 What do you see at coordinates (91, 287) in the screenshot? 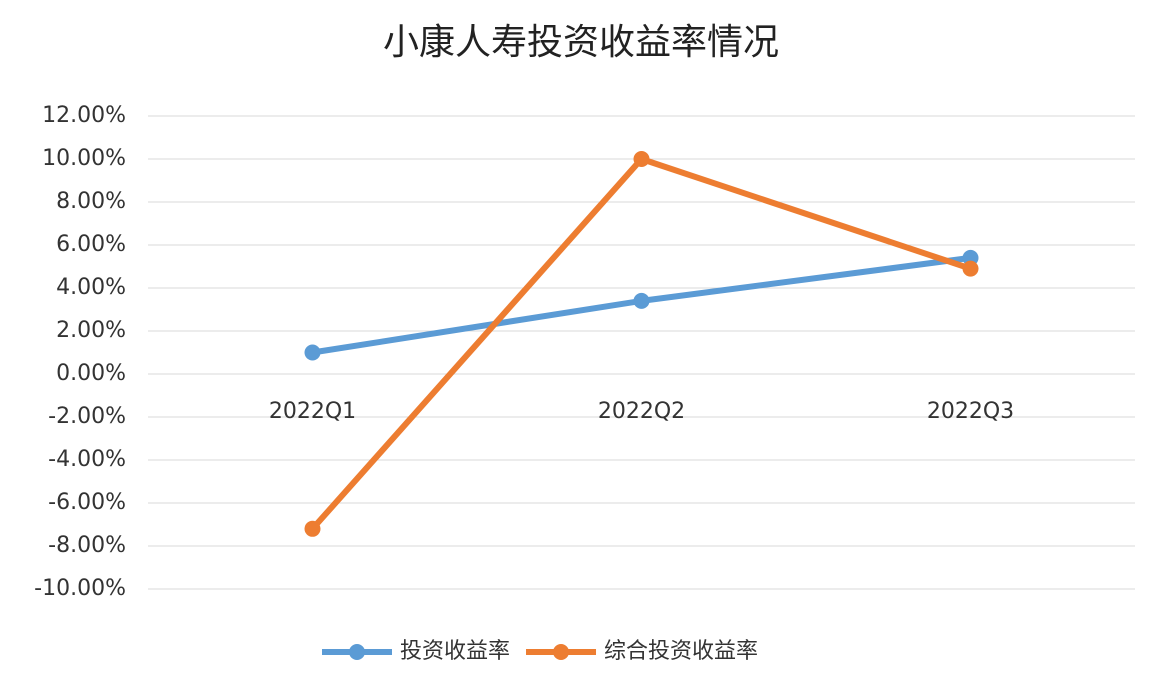
I see `y-tick-label: 4.00%` at bounding box center [91, 287].